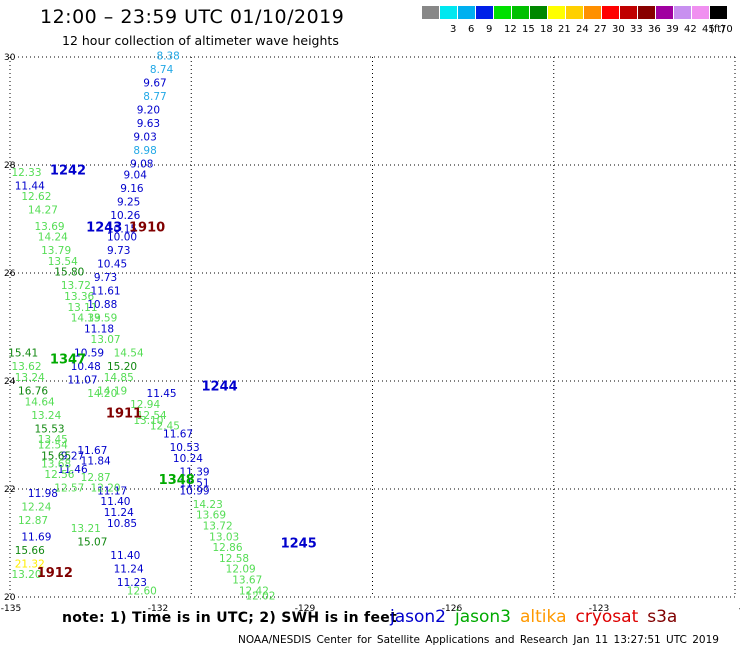 The width and height of the screenshot is (740, 650). I want to click on satellite-legend: jason2 jason3 altika cryosat s3a, so click(538, 617).